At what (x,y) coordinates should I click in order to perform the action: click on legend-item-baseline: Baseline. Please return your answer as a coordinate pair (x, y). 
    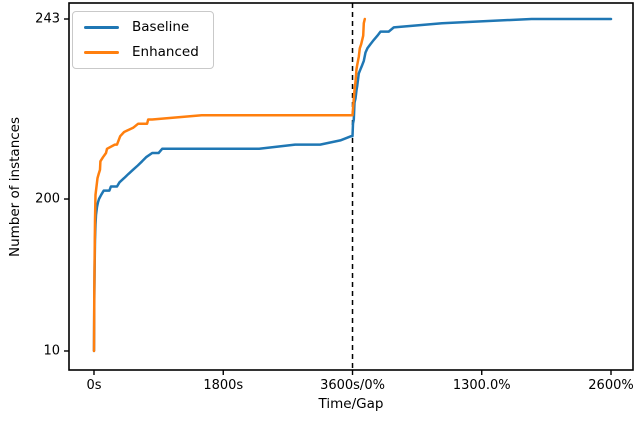
    Looking at the image, I should click on (141, 27).